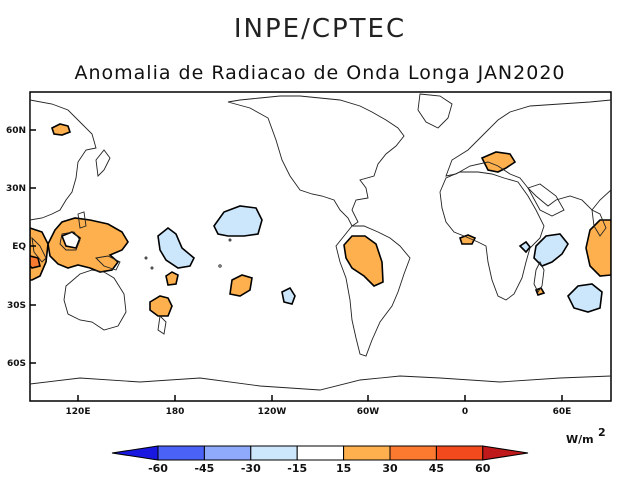 The image size is (640, 494). I want to click on lon-label-120e: 120E, so click(78, 412).